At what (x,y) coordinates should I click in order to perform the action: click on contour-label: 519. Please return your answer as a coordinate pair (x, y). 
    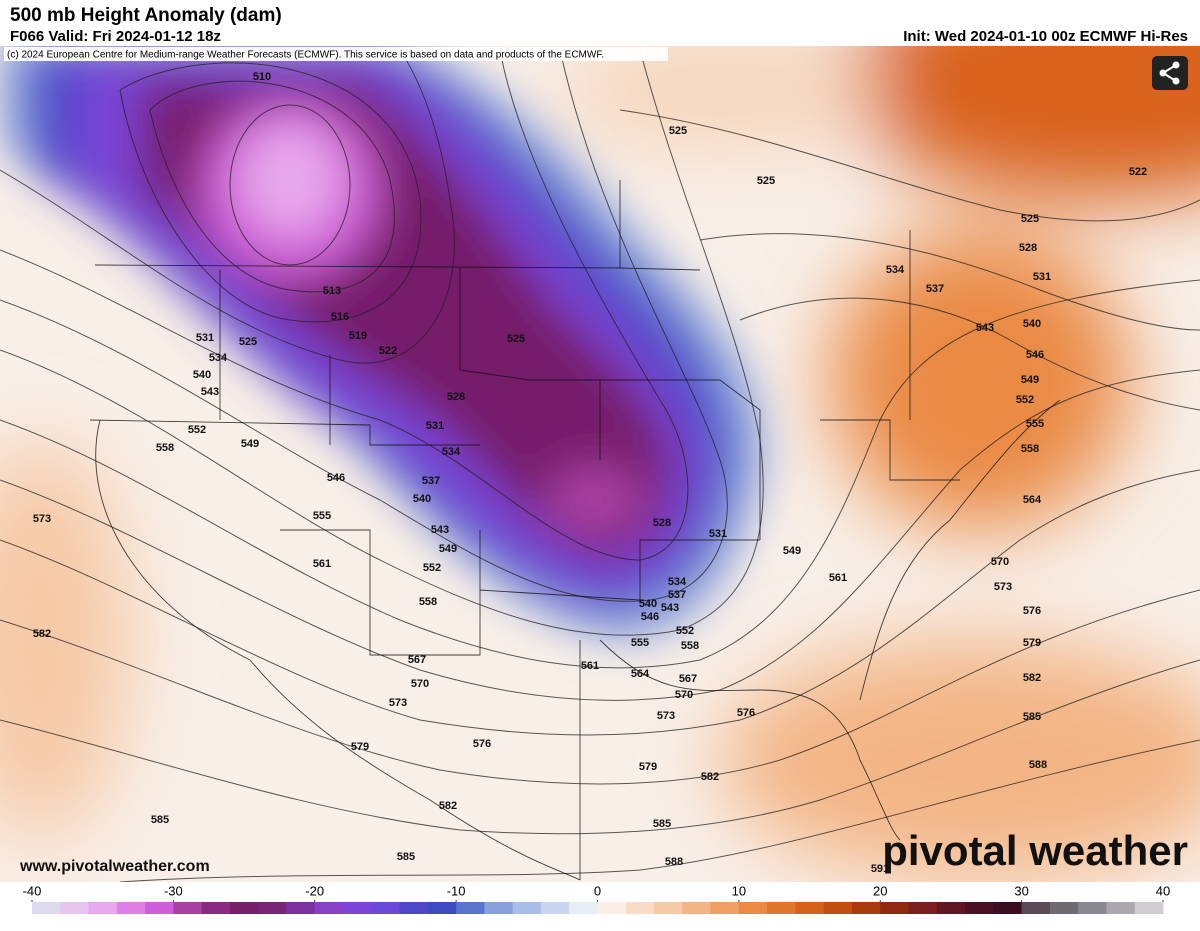
    Looking at the image, I should click on (358, 336).